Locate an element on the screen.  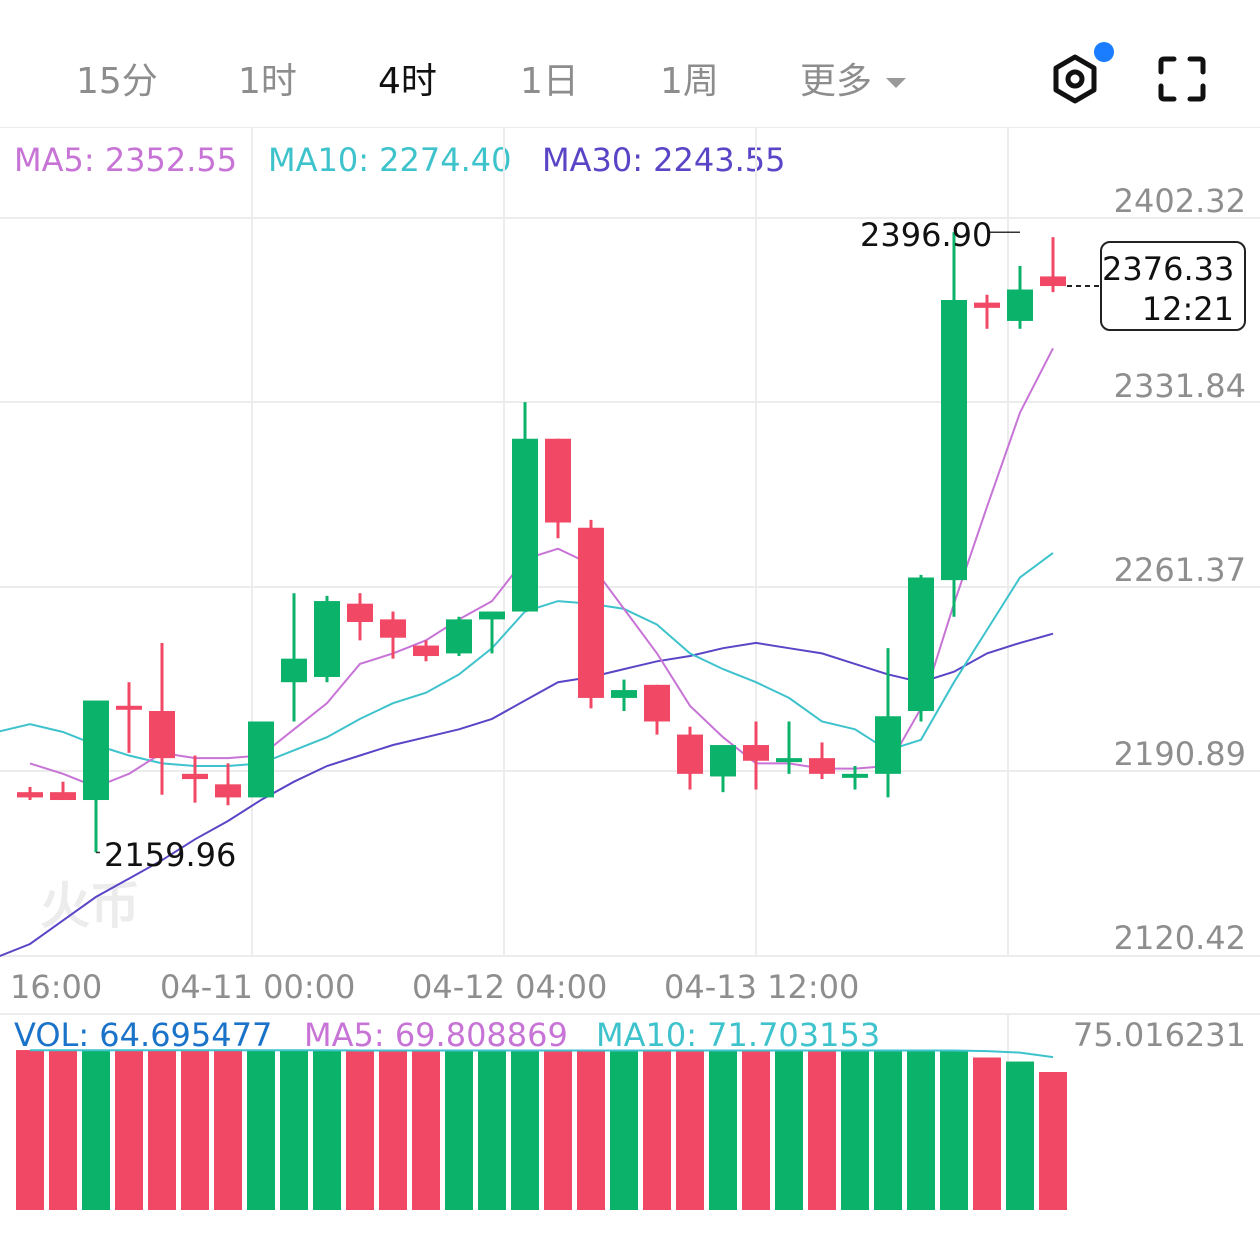
tab-more-label: 更多 is located at coordinates (836, 81).